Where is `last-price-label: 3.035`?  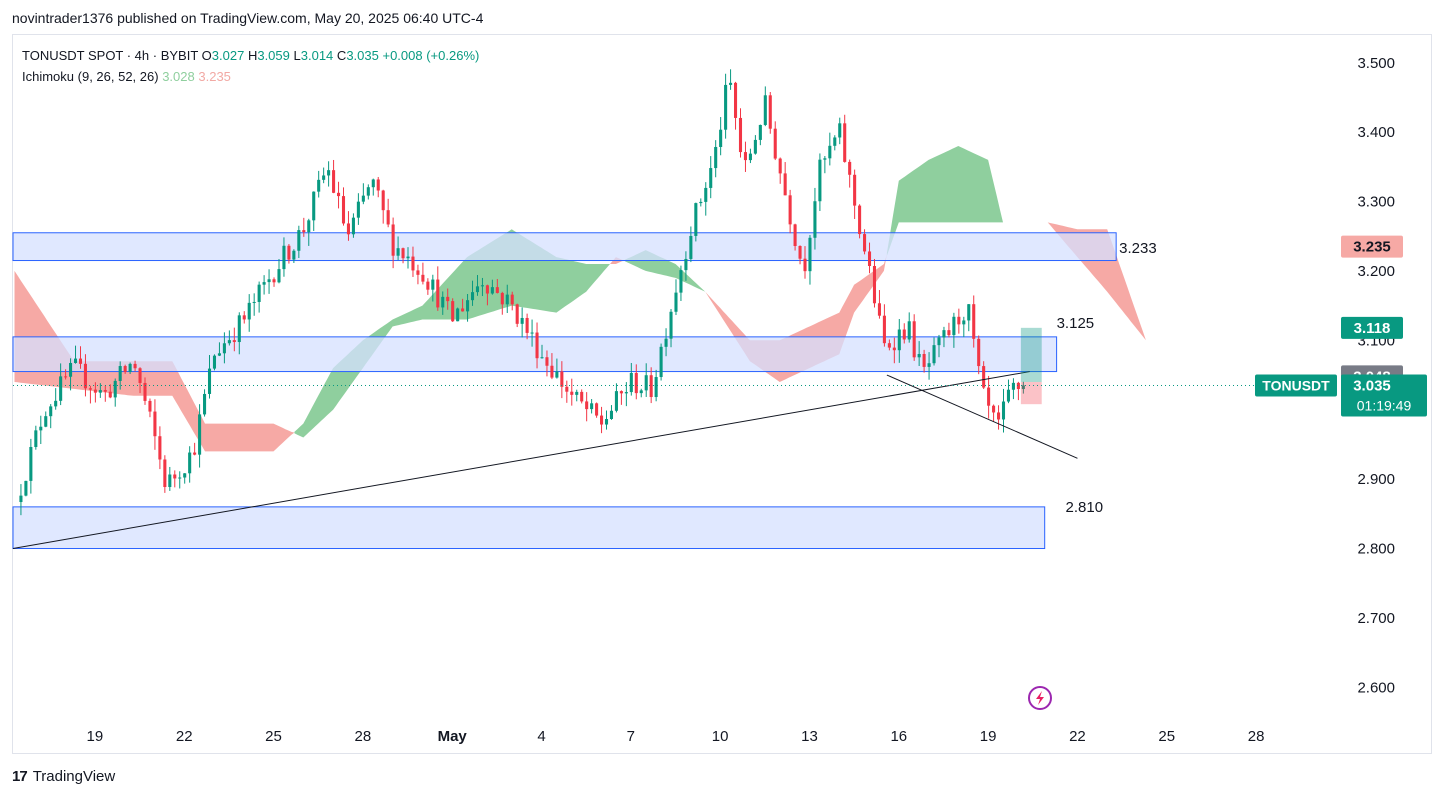
last-price-label: 3.035 is located at coordinates (1372, 385).